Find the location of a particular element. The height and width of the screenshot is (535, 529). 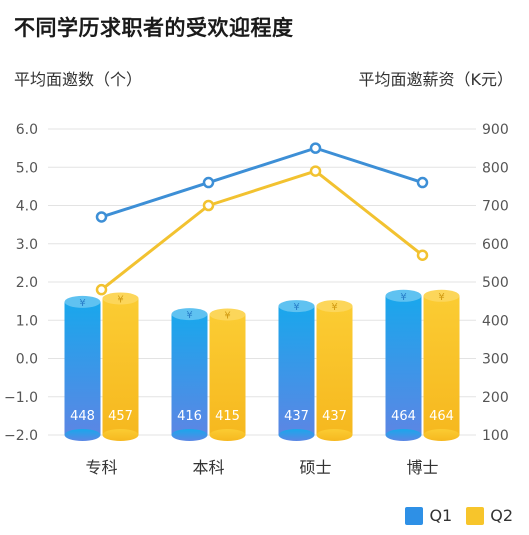

right-tick-label: 500 is located at coordinates (495, 283).